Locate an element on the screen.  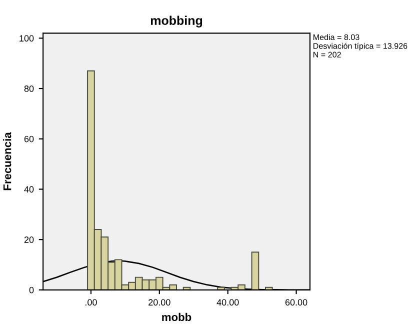
y-tick-label: 100 is located at coordinates (27, 38).